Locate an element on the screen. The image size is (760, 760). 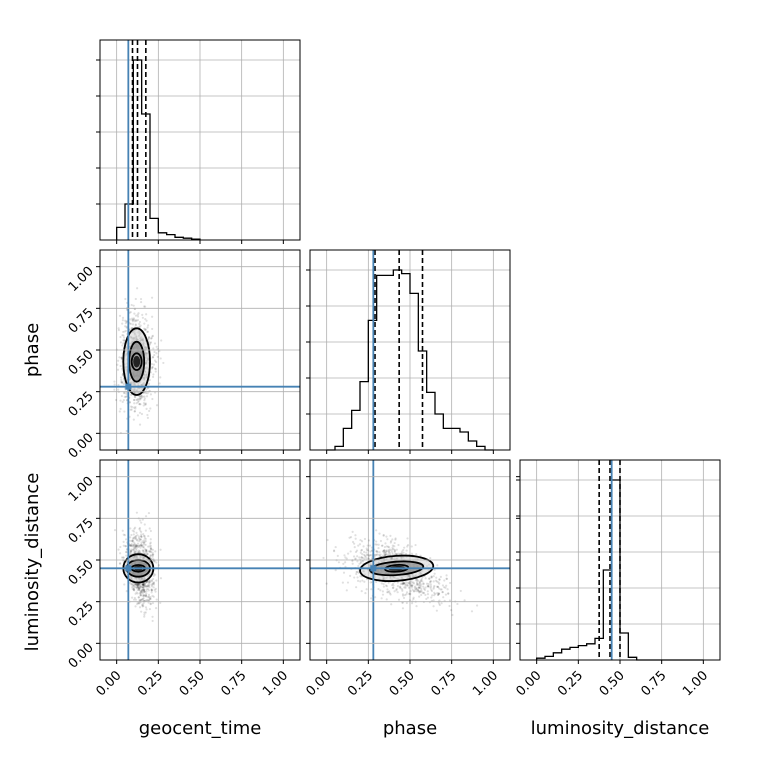
density-core is located at coordinates (137, 361).